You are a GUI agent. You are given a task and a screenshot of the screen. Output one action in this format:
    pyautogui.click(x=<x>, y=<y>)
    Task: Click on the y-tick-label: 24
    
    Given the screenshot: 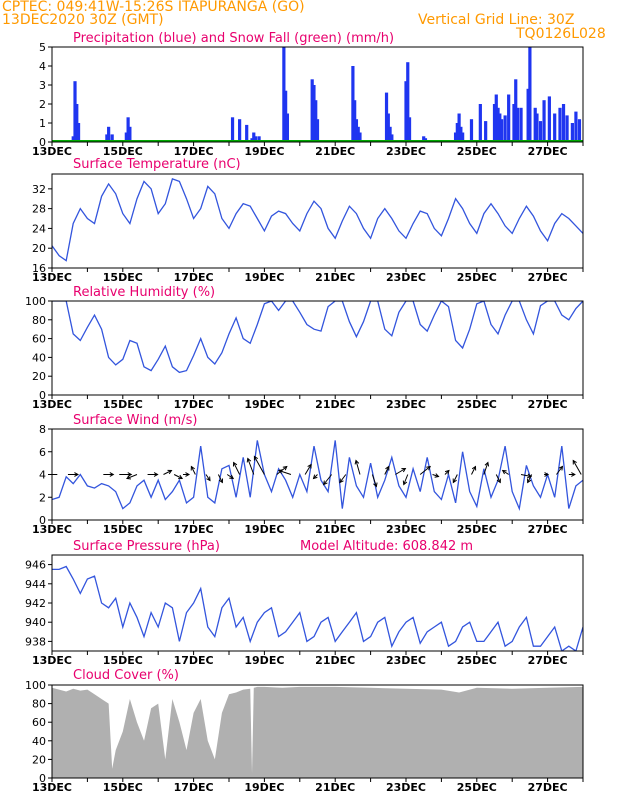 What is the action you would take?
    pyautogui.click(x=39, y=228)
    